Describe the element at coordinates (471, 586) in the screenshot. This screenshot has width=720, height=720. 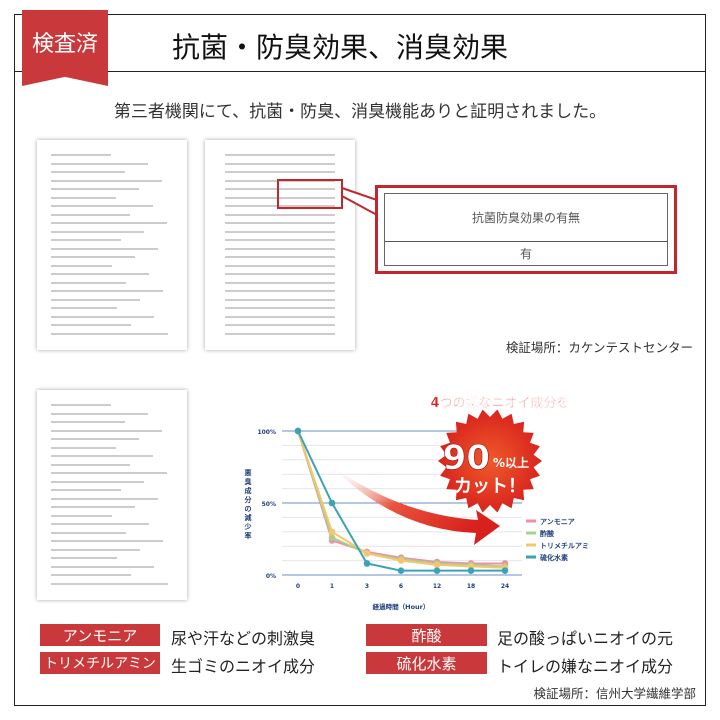
I see `x-tick-label: 18` at that location.